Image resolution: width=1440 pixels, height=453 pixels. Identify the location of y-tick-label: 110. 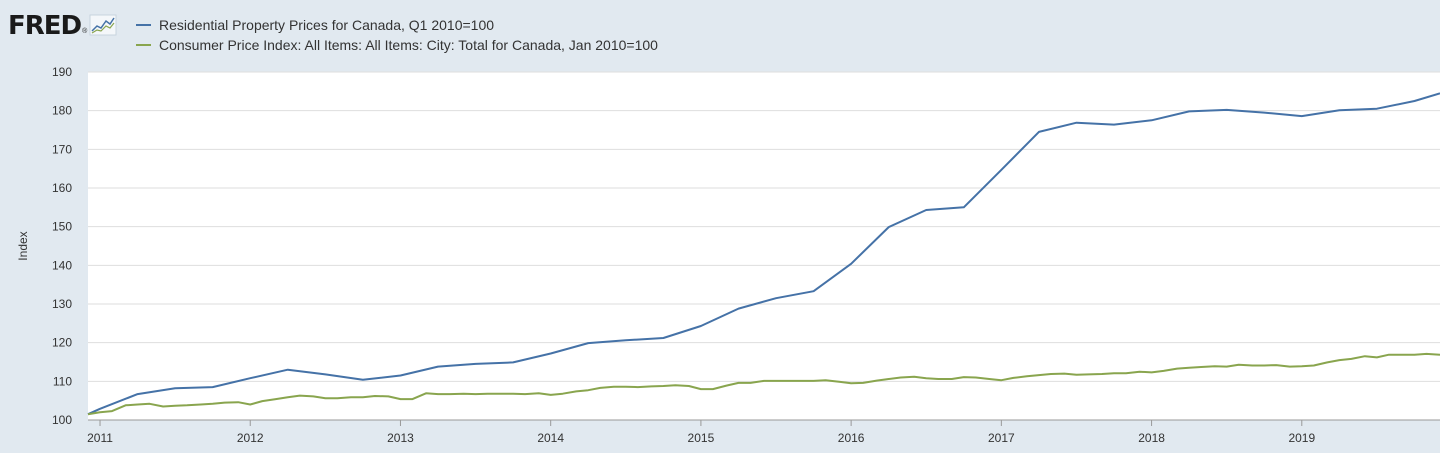
(62, 381).